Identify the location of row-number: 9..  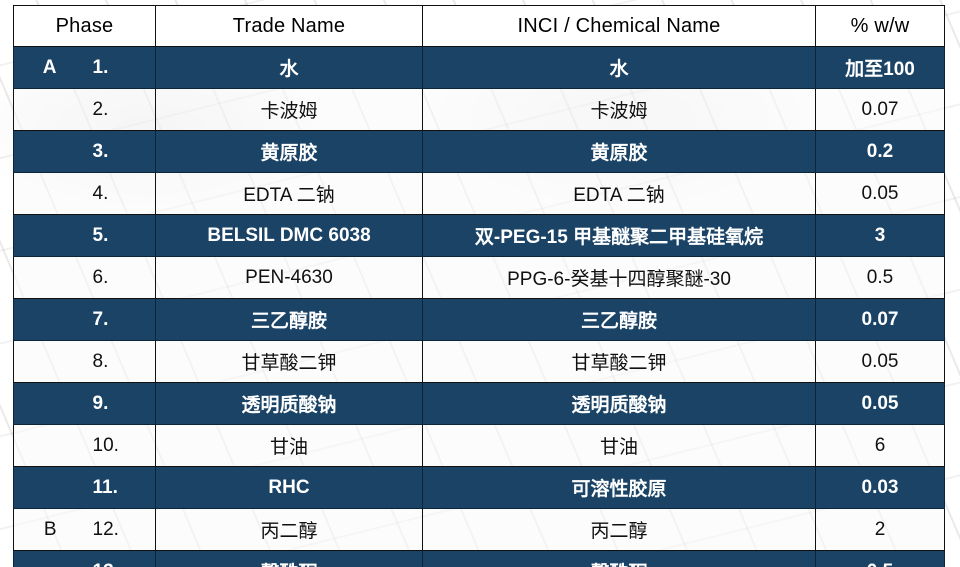
(100, 403).